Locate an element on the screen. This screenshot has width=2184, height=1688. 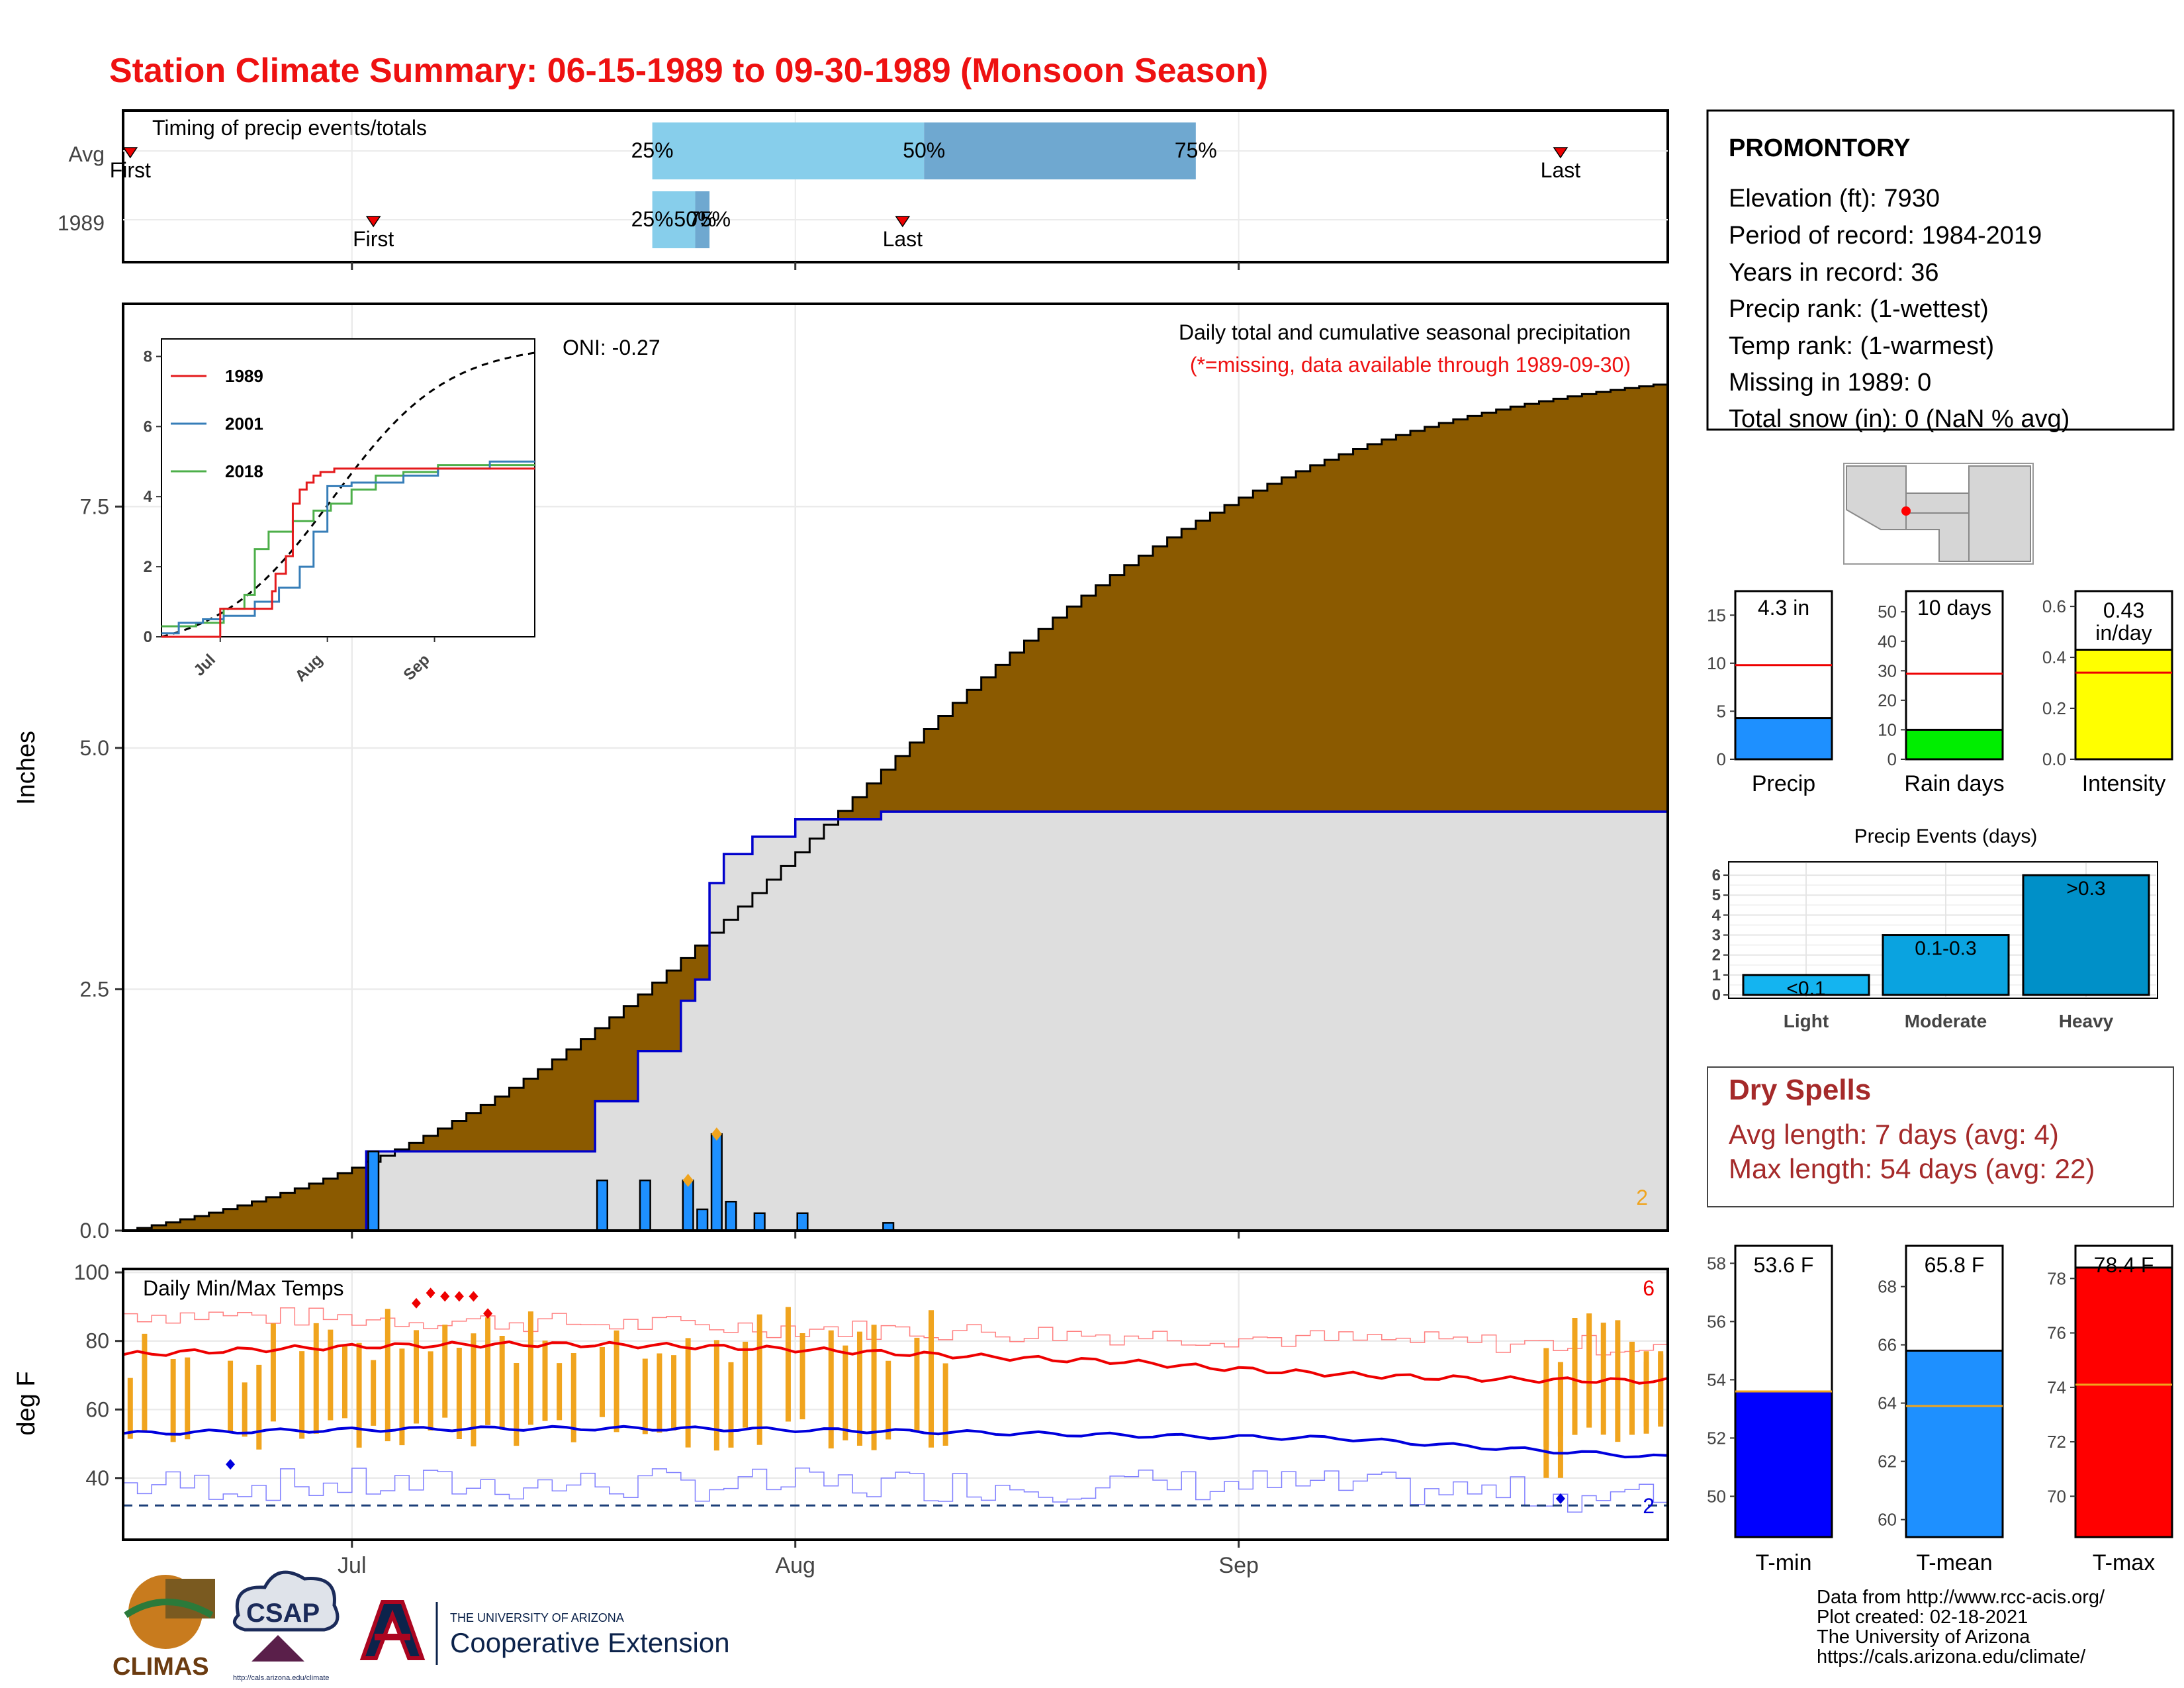
temp-bar-t-max is located at coordinates (2123, 1402).